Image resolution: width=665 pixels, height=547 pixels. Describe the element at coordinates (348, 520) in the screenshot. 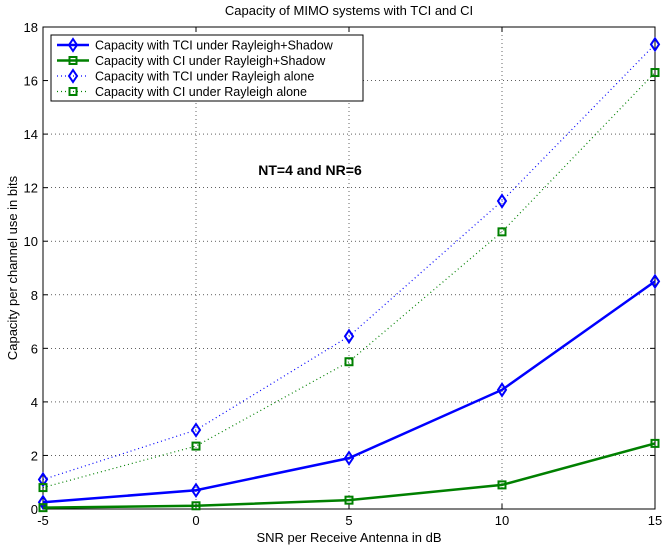

I see `x-tick-label: 5` at that location.